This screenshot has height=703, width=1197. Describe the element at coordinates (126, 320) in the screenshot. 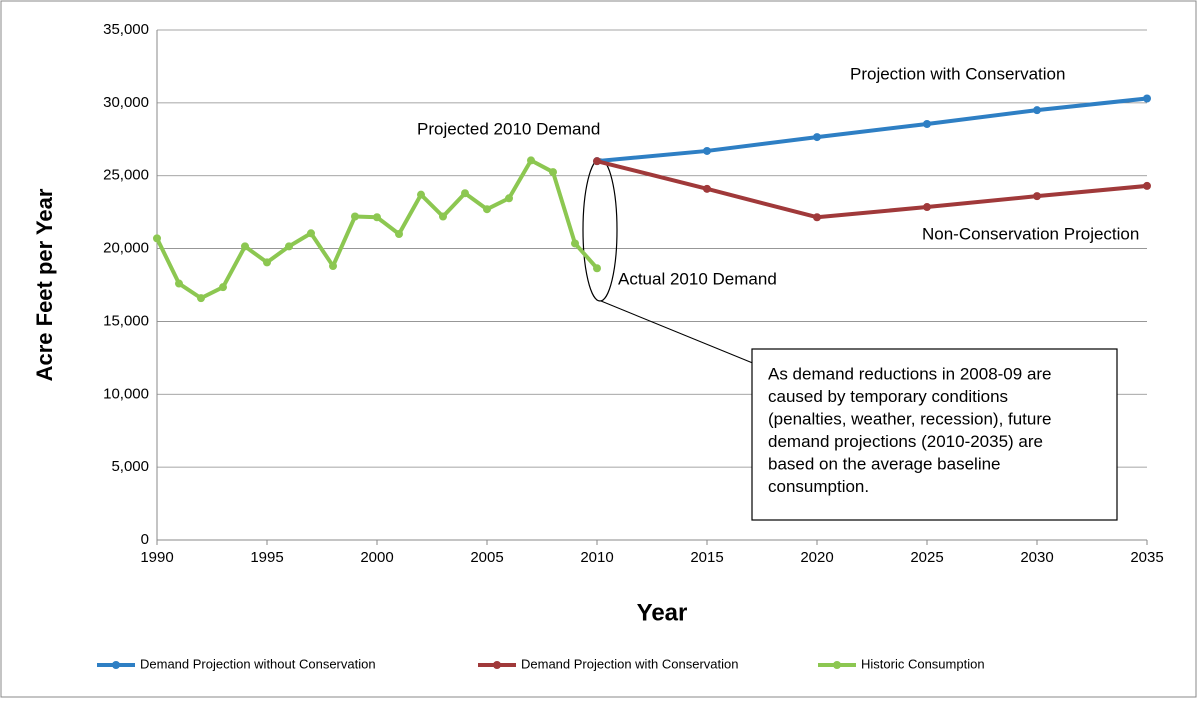

I see `y-tick-label: 15,000` at that location.